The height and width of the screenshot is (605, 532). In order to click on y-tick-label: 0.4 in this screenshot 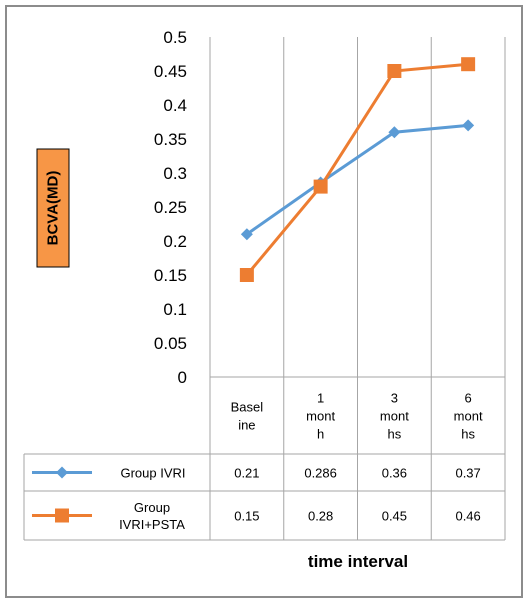, I will do `click(175, 105)`.